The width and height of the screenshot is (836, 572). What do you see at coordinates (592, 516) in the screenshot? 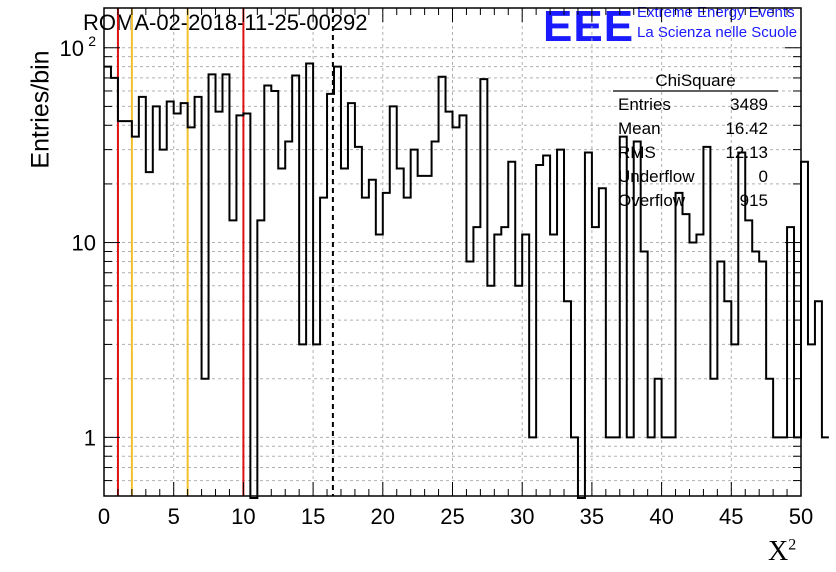
I see `x-tick-label: 35` at bounding box center [592, 516].